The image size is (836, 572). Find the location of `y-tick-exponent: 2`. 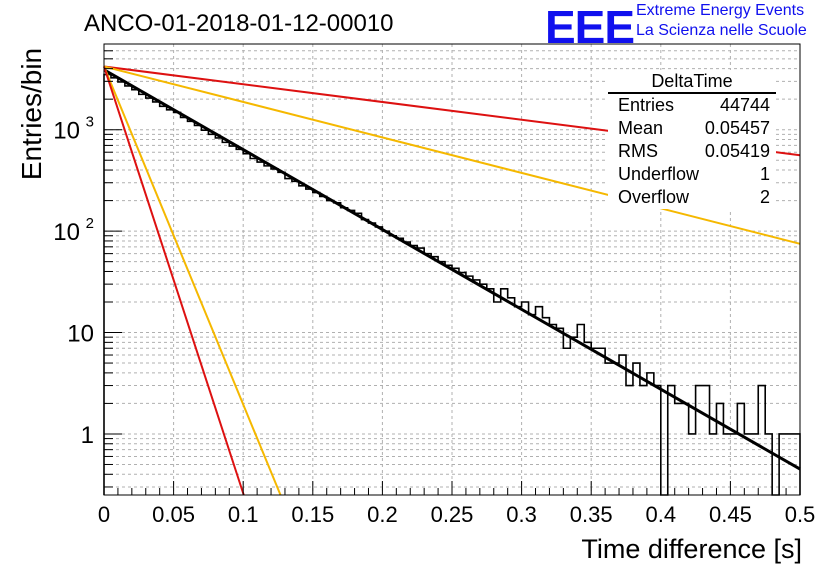

y-tick-exponent: 2 is located at coordinates (90, 223).